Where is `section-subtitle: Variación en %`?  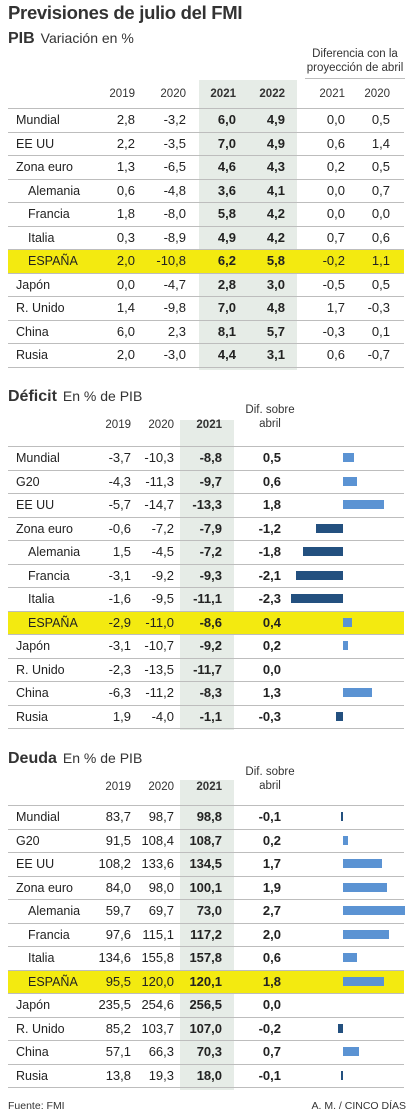 section-subtitle: Variación en % is located at coordinates (87, 38).